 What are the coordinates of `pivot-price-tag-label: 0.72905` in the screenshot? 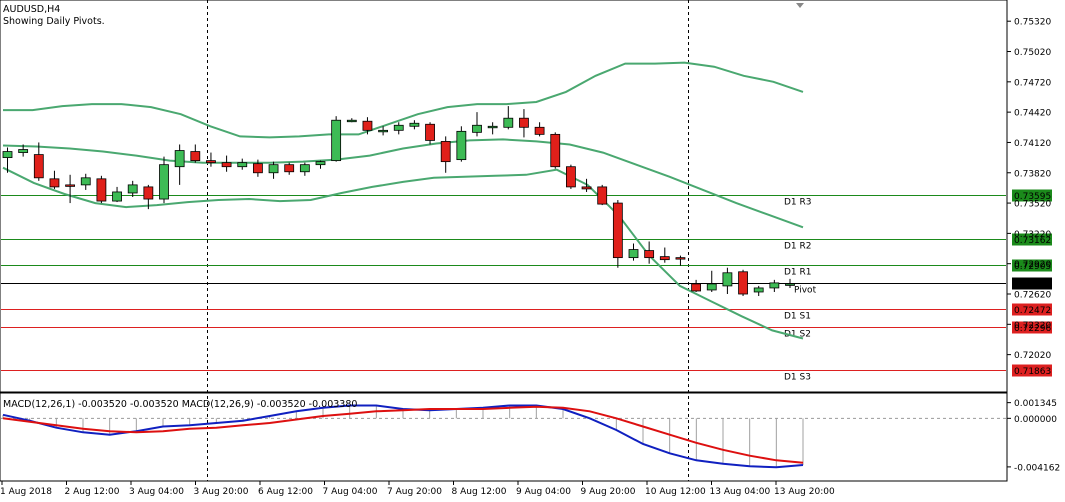 It's located at (1032, 267).